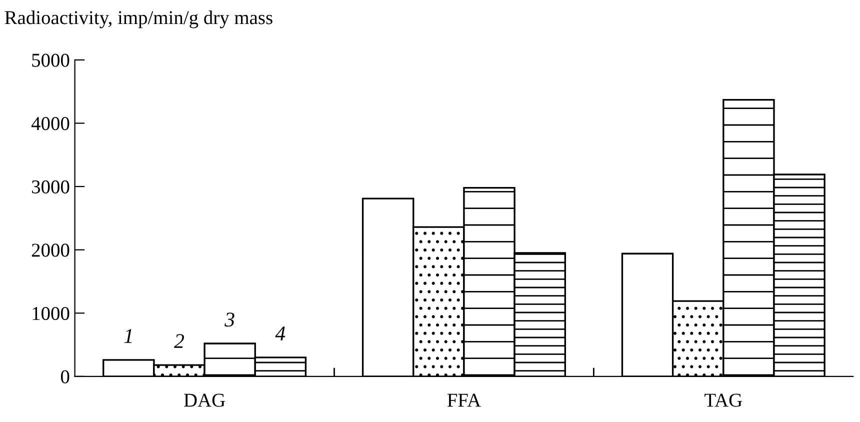 The width and height of the screenshot is (860, 422). What do you see at coordinates (51, 313) in the screenshot?
I see `y-tick-label: 1000` at bounding box center [51, 313].